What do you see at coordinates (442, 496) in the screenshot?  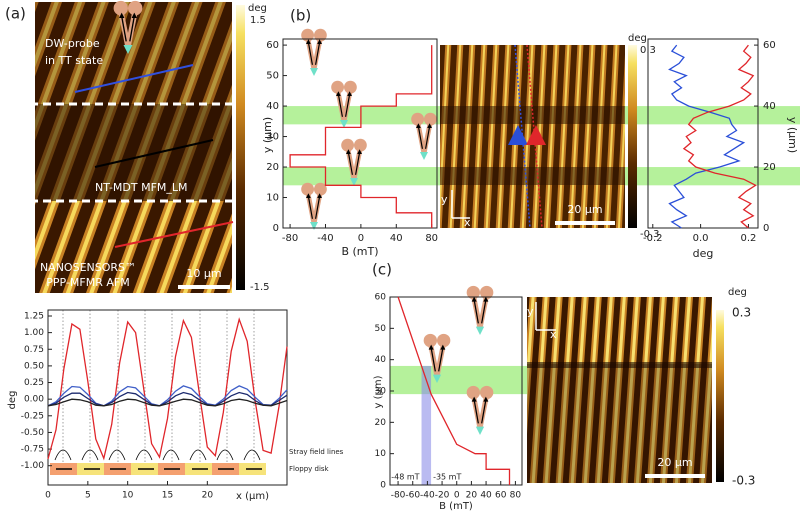 I see `x-tick-label: -20` at bounding box center [442, 496].